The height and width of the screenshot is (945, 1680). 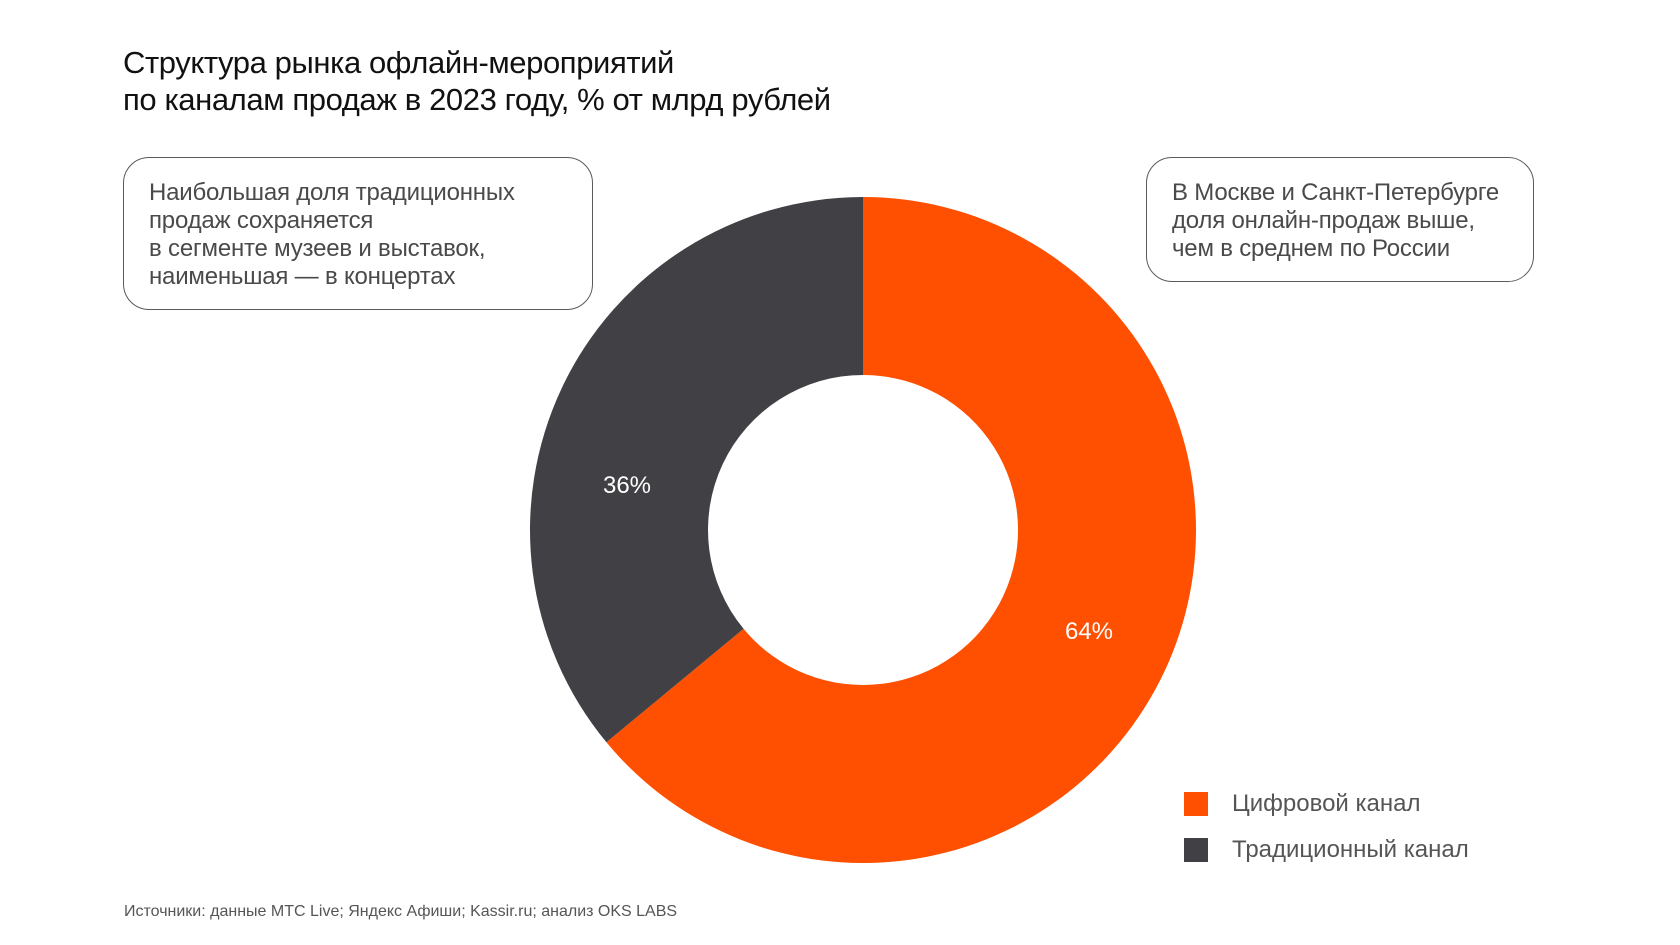 What do you see at coordinates (1089, 631) in the screenshot?
I see `slice-label-digital: 64%` at bounding box center [1089, 631].